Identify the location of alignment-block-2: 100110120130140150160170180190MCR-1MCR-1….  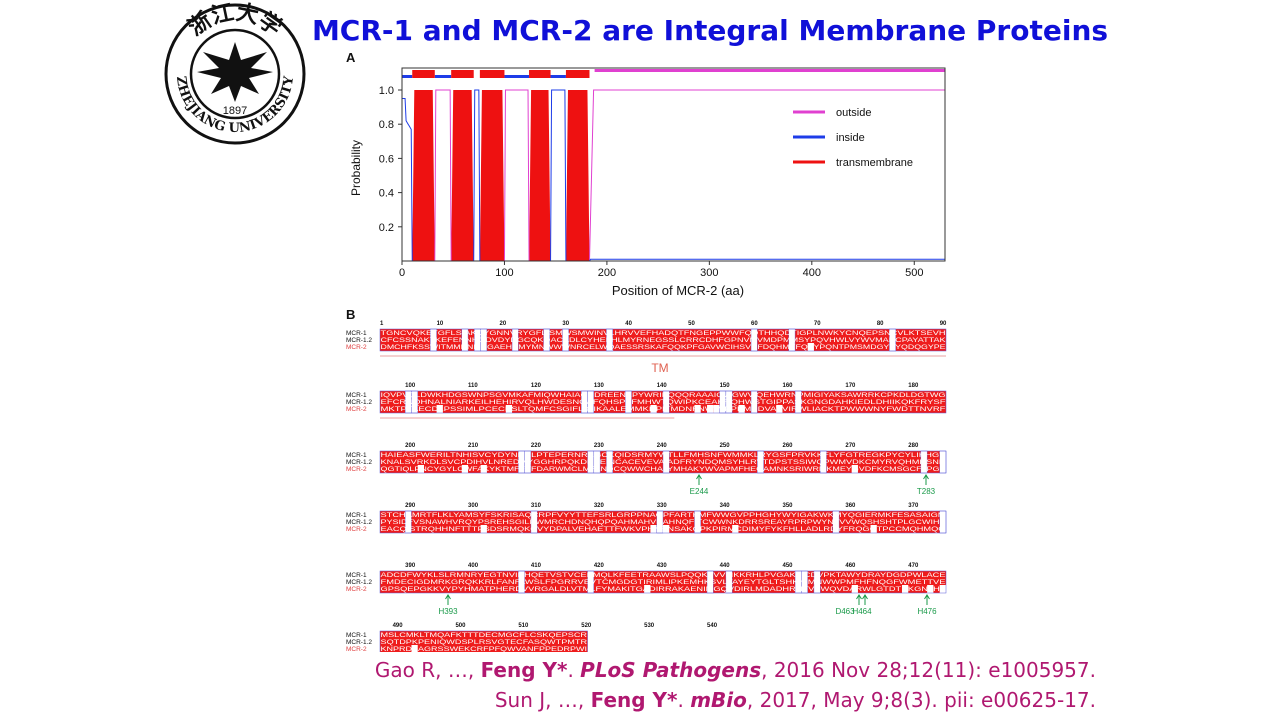
(646, 401).